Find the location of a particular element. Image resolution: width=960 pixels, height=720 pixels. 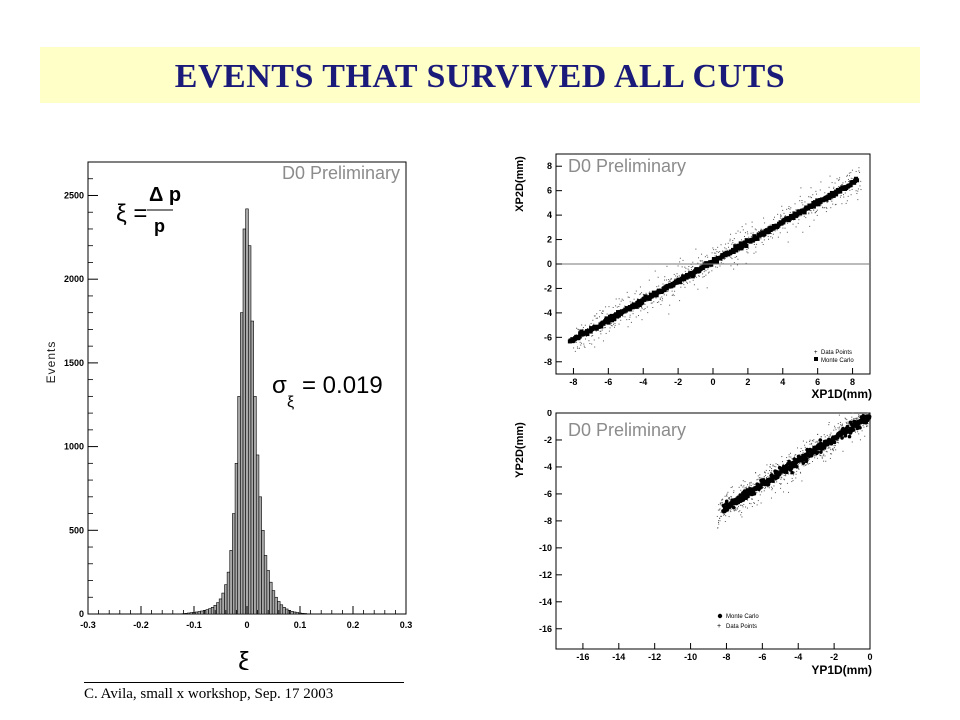

yp-xtick-label: -4 is located at coordinates (798, 657).